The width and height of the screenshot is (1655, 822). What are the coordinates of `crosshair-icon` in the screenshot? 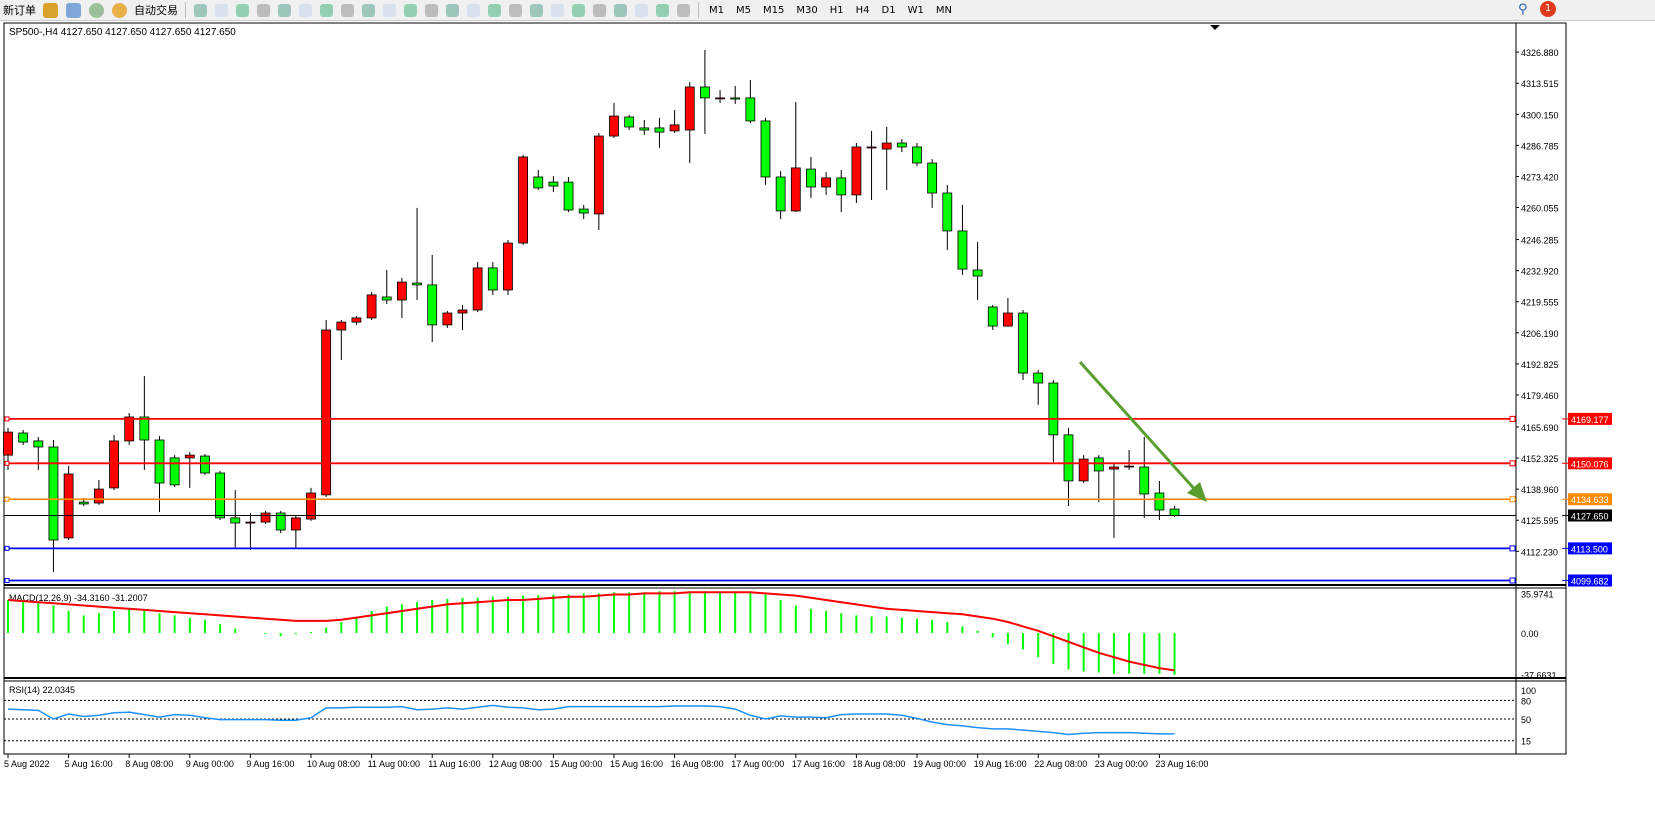 It's located at (515, 10).